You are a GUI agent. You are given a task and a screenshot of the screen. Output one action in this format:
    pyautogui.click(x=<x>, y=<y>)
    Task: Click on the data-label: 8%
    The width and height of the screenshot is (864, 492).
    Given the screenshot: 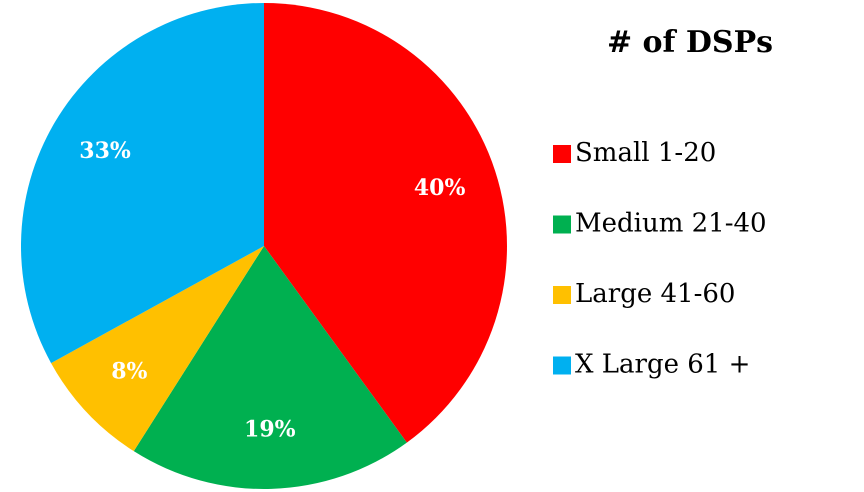 What is the action you would take?
    pyautogui.click(x=129, y=371)
    